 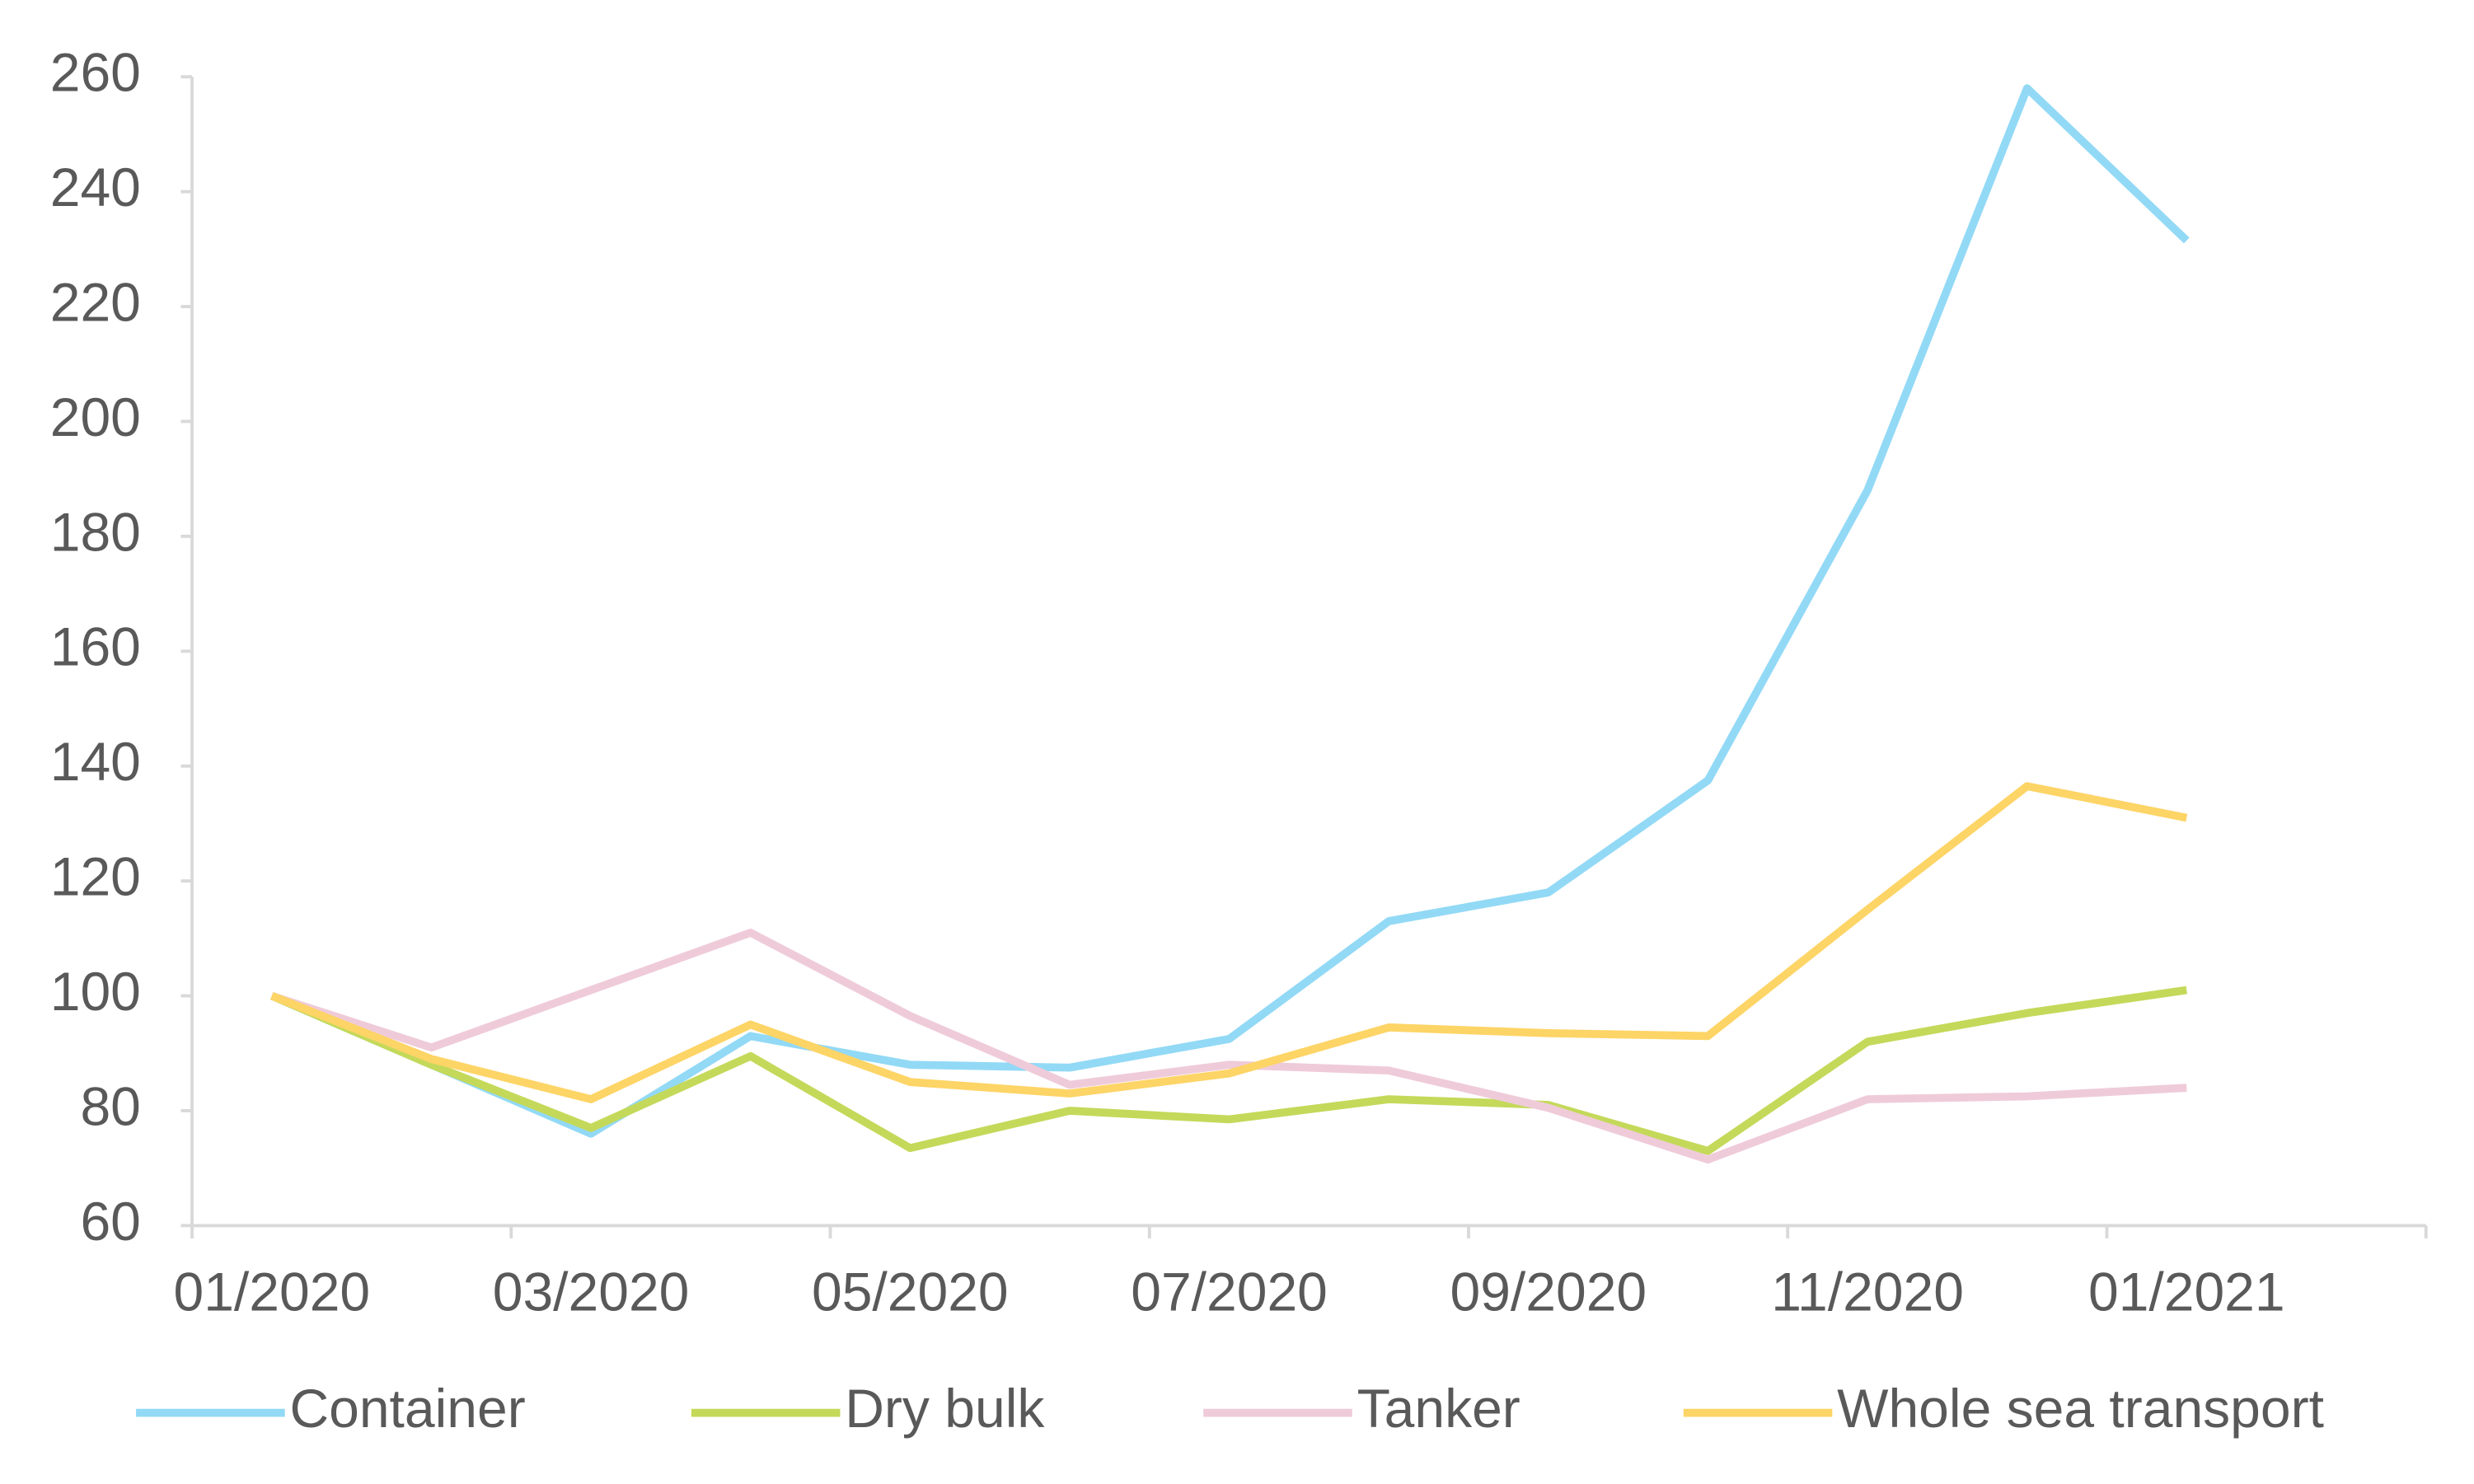 I want to click on x-tick-label: 05/2020, so click(x=910, y=1291).